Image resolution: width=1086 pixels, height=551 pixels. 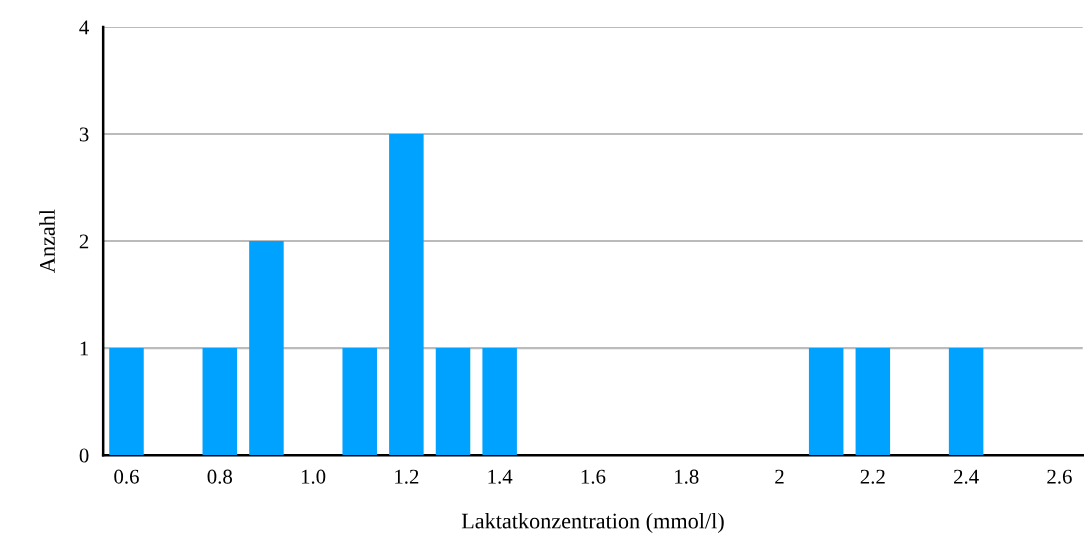 I want to click on x-axis-title: Laktatkonzentration (mmol/l), so click(x=592, y=523).